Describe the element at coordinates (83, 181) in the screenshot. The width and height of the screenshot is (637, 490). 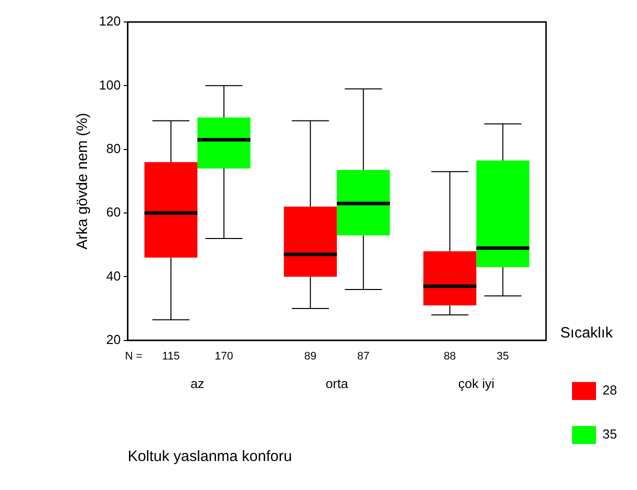
I see `y-axis-title: Arka gövde nem (%)` at that location.